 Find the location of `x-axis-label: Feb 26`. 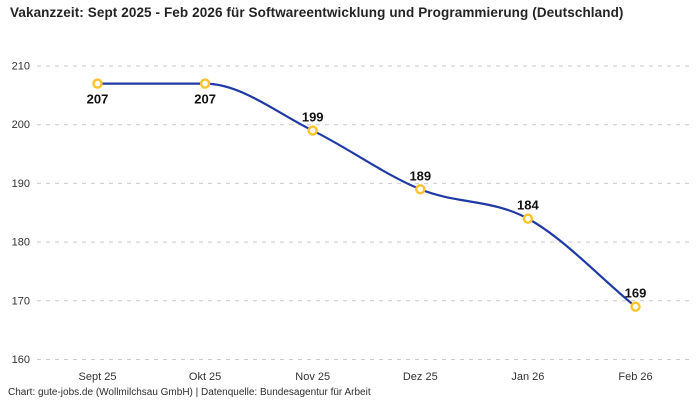

x-axis-label: Feb 26 is located at coordinates (635, 377).